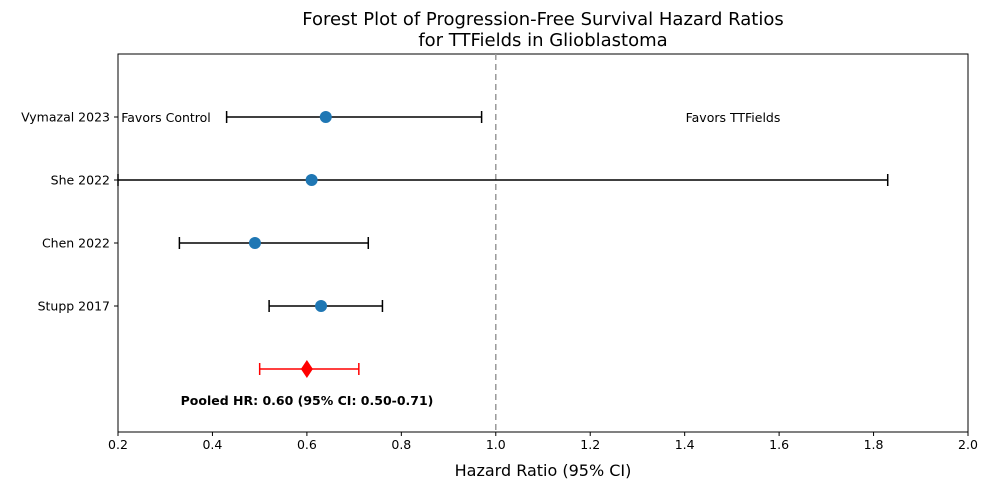 Image resolution: width=989 pixels, height=489 pixels. I want to click on x-tick-label: 2.0, so click(968, 444).